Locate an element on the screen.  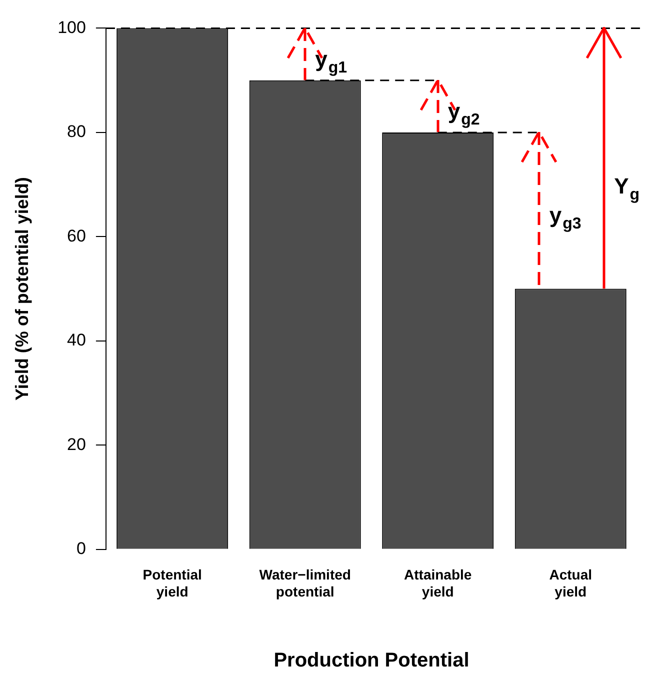
y-tick-label: 0 is located at coordinates (81, 548).